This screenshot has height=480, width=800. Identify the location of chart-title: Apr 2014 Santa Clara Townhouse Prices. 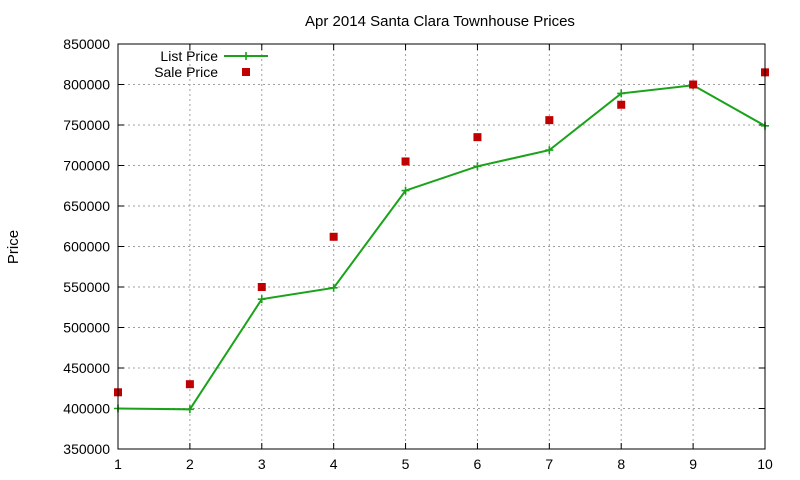
(440, 21).